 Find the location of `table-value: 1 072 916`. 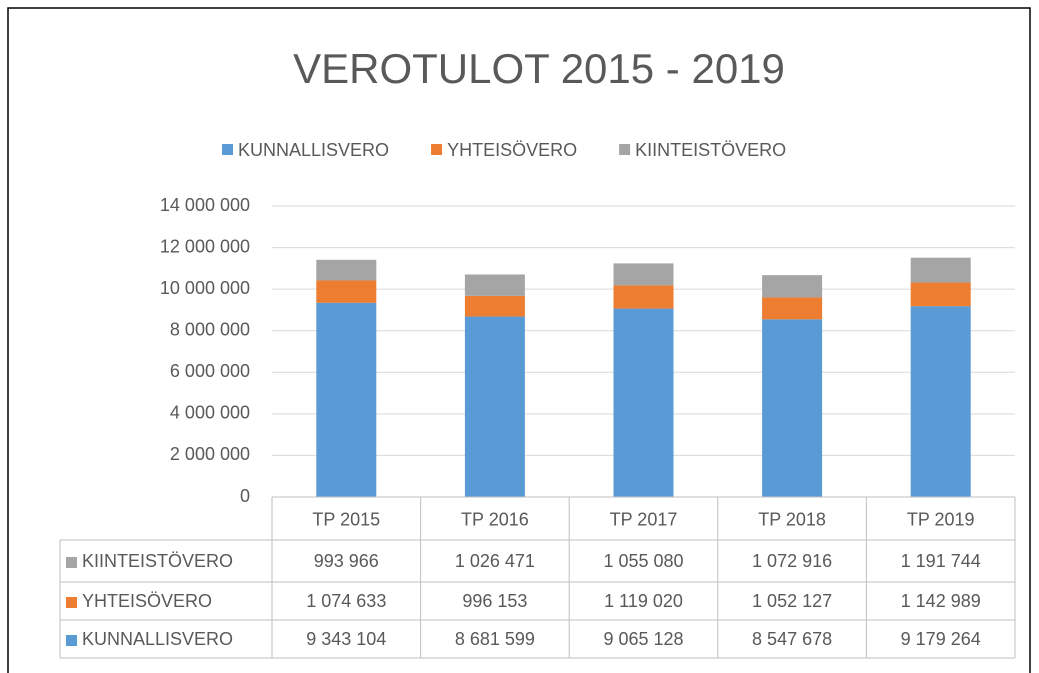

table-value: 1 072 916 is located at coordinates (792, 561).